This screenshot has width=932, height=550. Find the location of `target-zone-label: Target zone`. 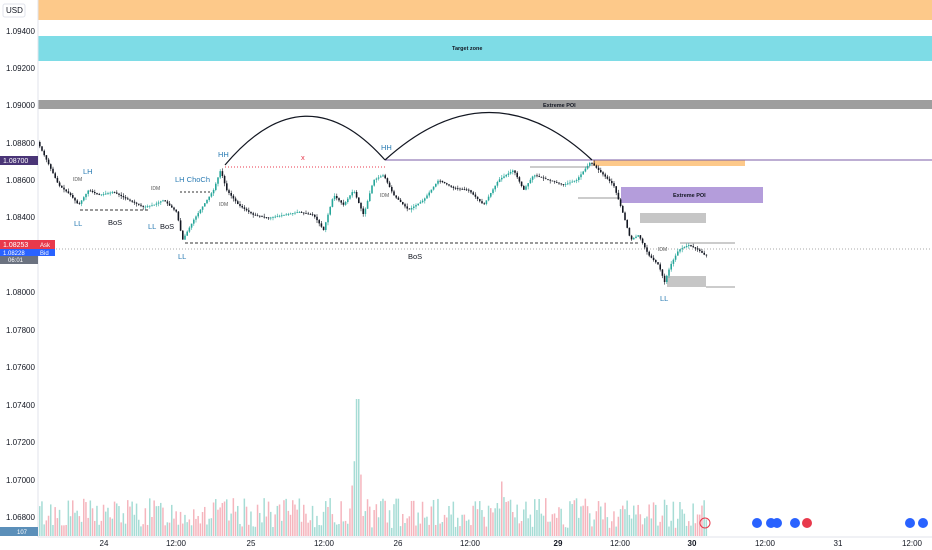

target-zone-label: Target zone is located at coordinates (467, 49).